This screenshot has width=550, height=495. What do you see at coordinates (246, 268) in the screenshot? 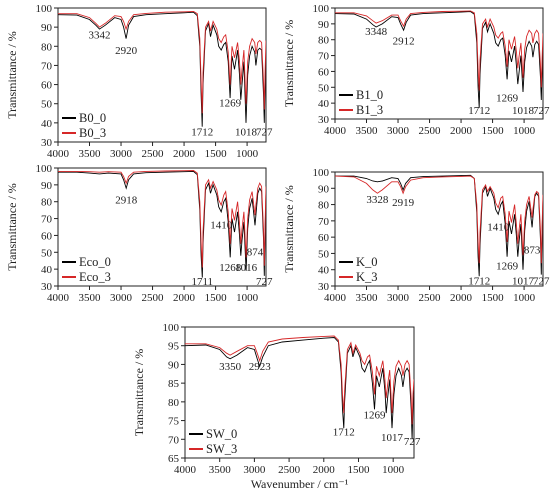
I see `peak-label: 1016` at bounding box center [246, 268].